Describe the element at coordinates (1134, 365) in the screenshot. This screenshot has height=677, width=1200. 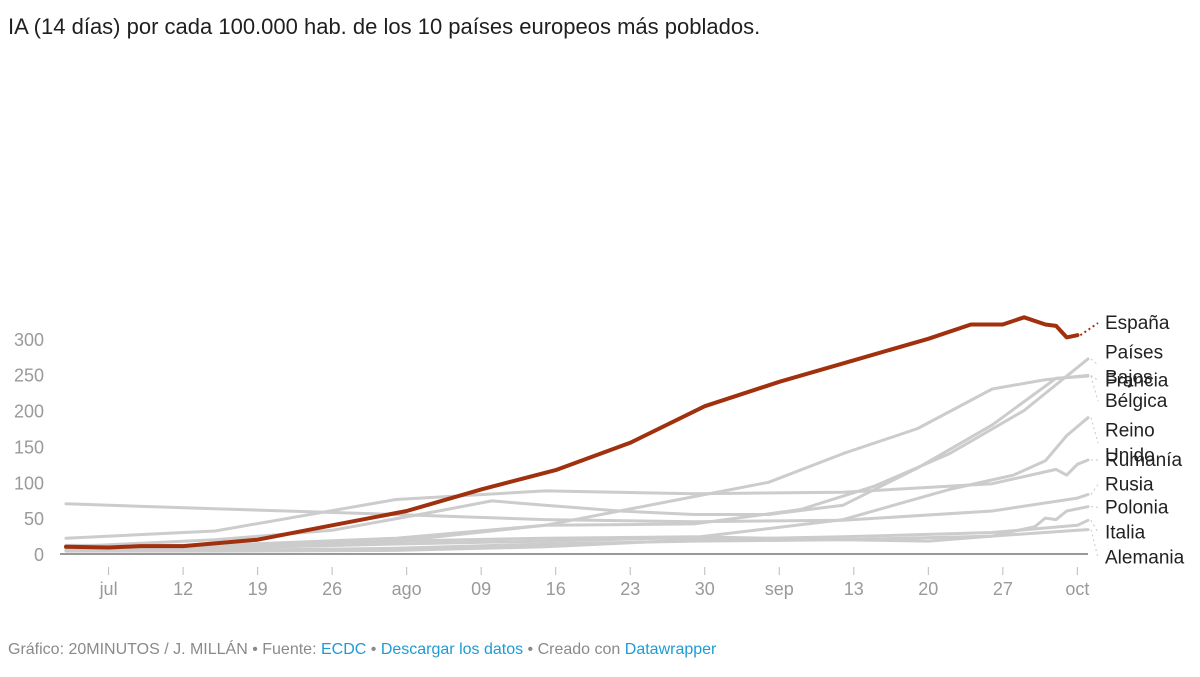
I see `end-label-paises-bajos: Países Bajos` at that location.